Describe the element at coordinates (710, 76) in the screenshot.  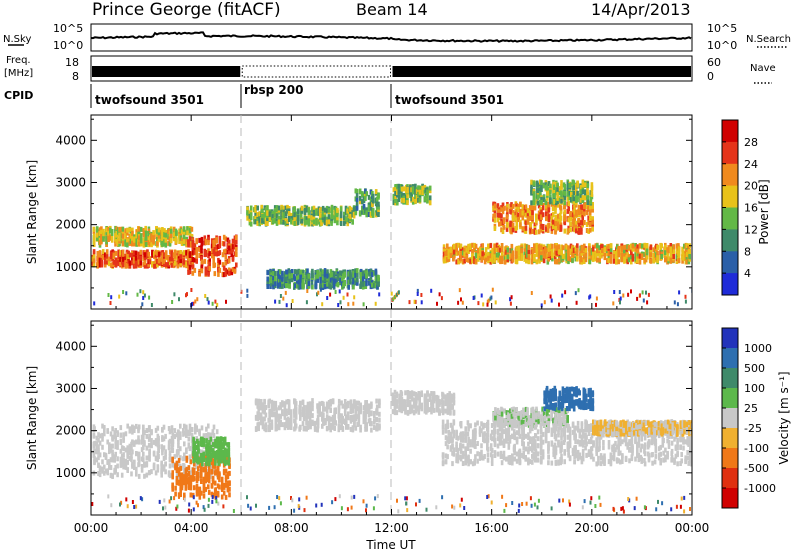
I see `nave-tick-bottom: 0` at that location.